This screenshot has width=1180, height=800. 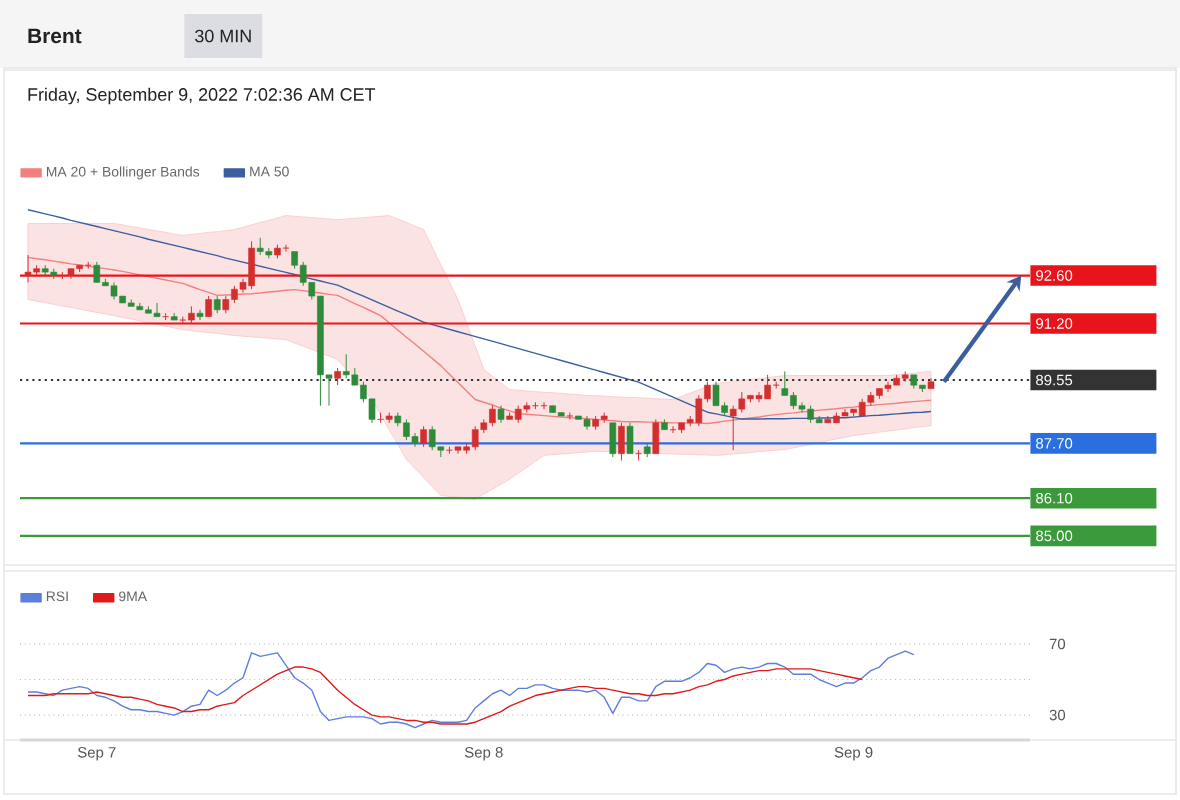 What do you see at coordinates (202, 96) in the screenshot?
I see `annotation: Friday, September 9, 2022 7:02:36 AM CET` at bounding box center [202, 96].